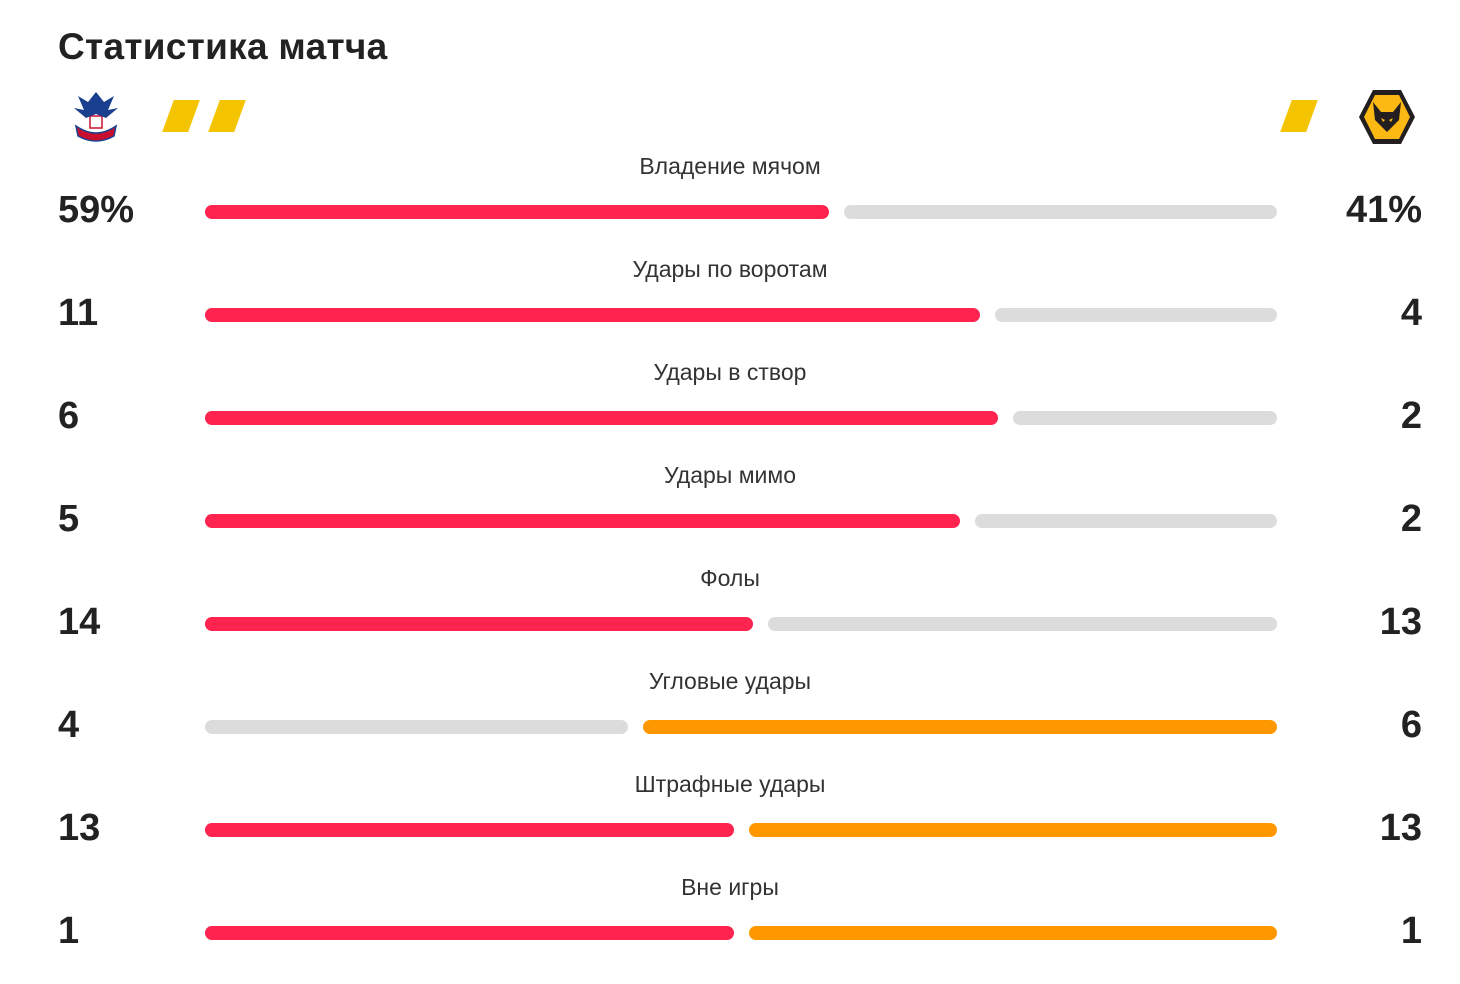 This screenshot has width=1460, height=984. Describe the element at coordinates (223, 46) in the screenshot. I see `page-title: Статистика матча` at that location.